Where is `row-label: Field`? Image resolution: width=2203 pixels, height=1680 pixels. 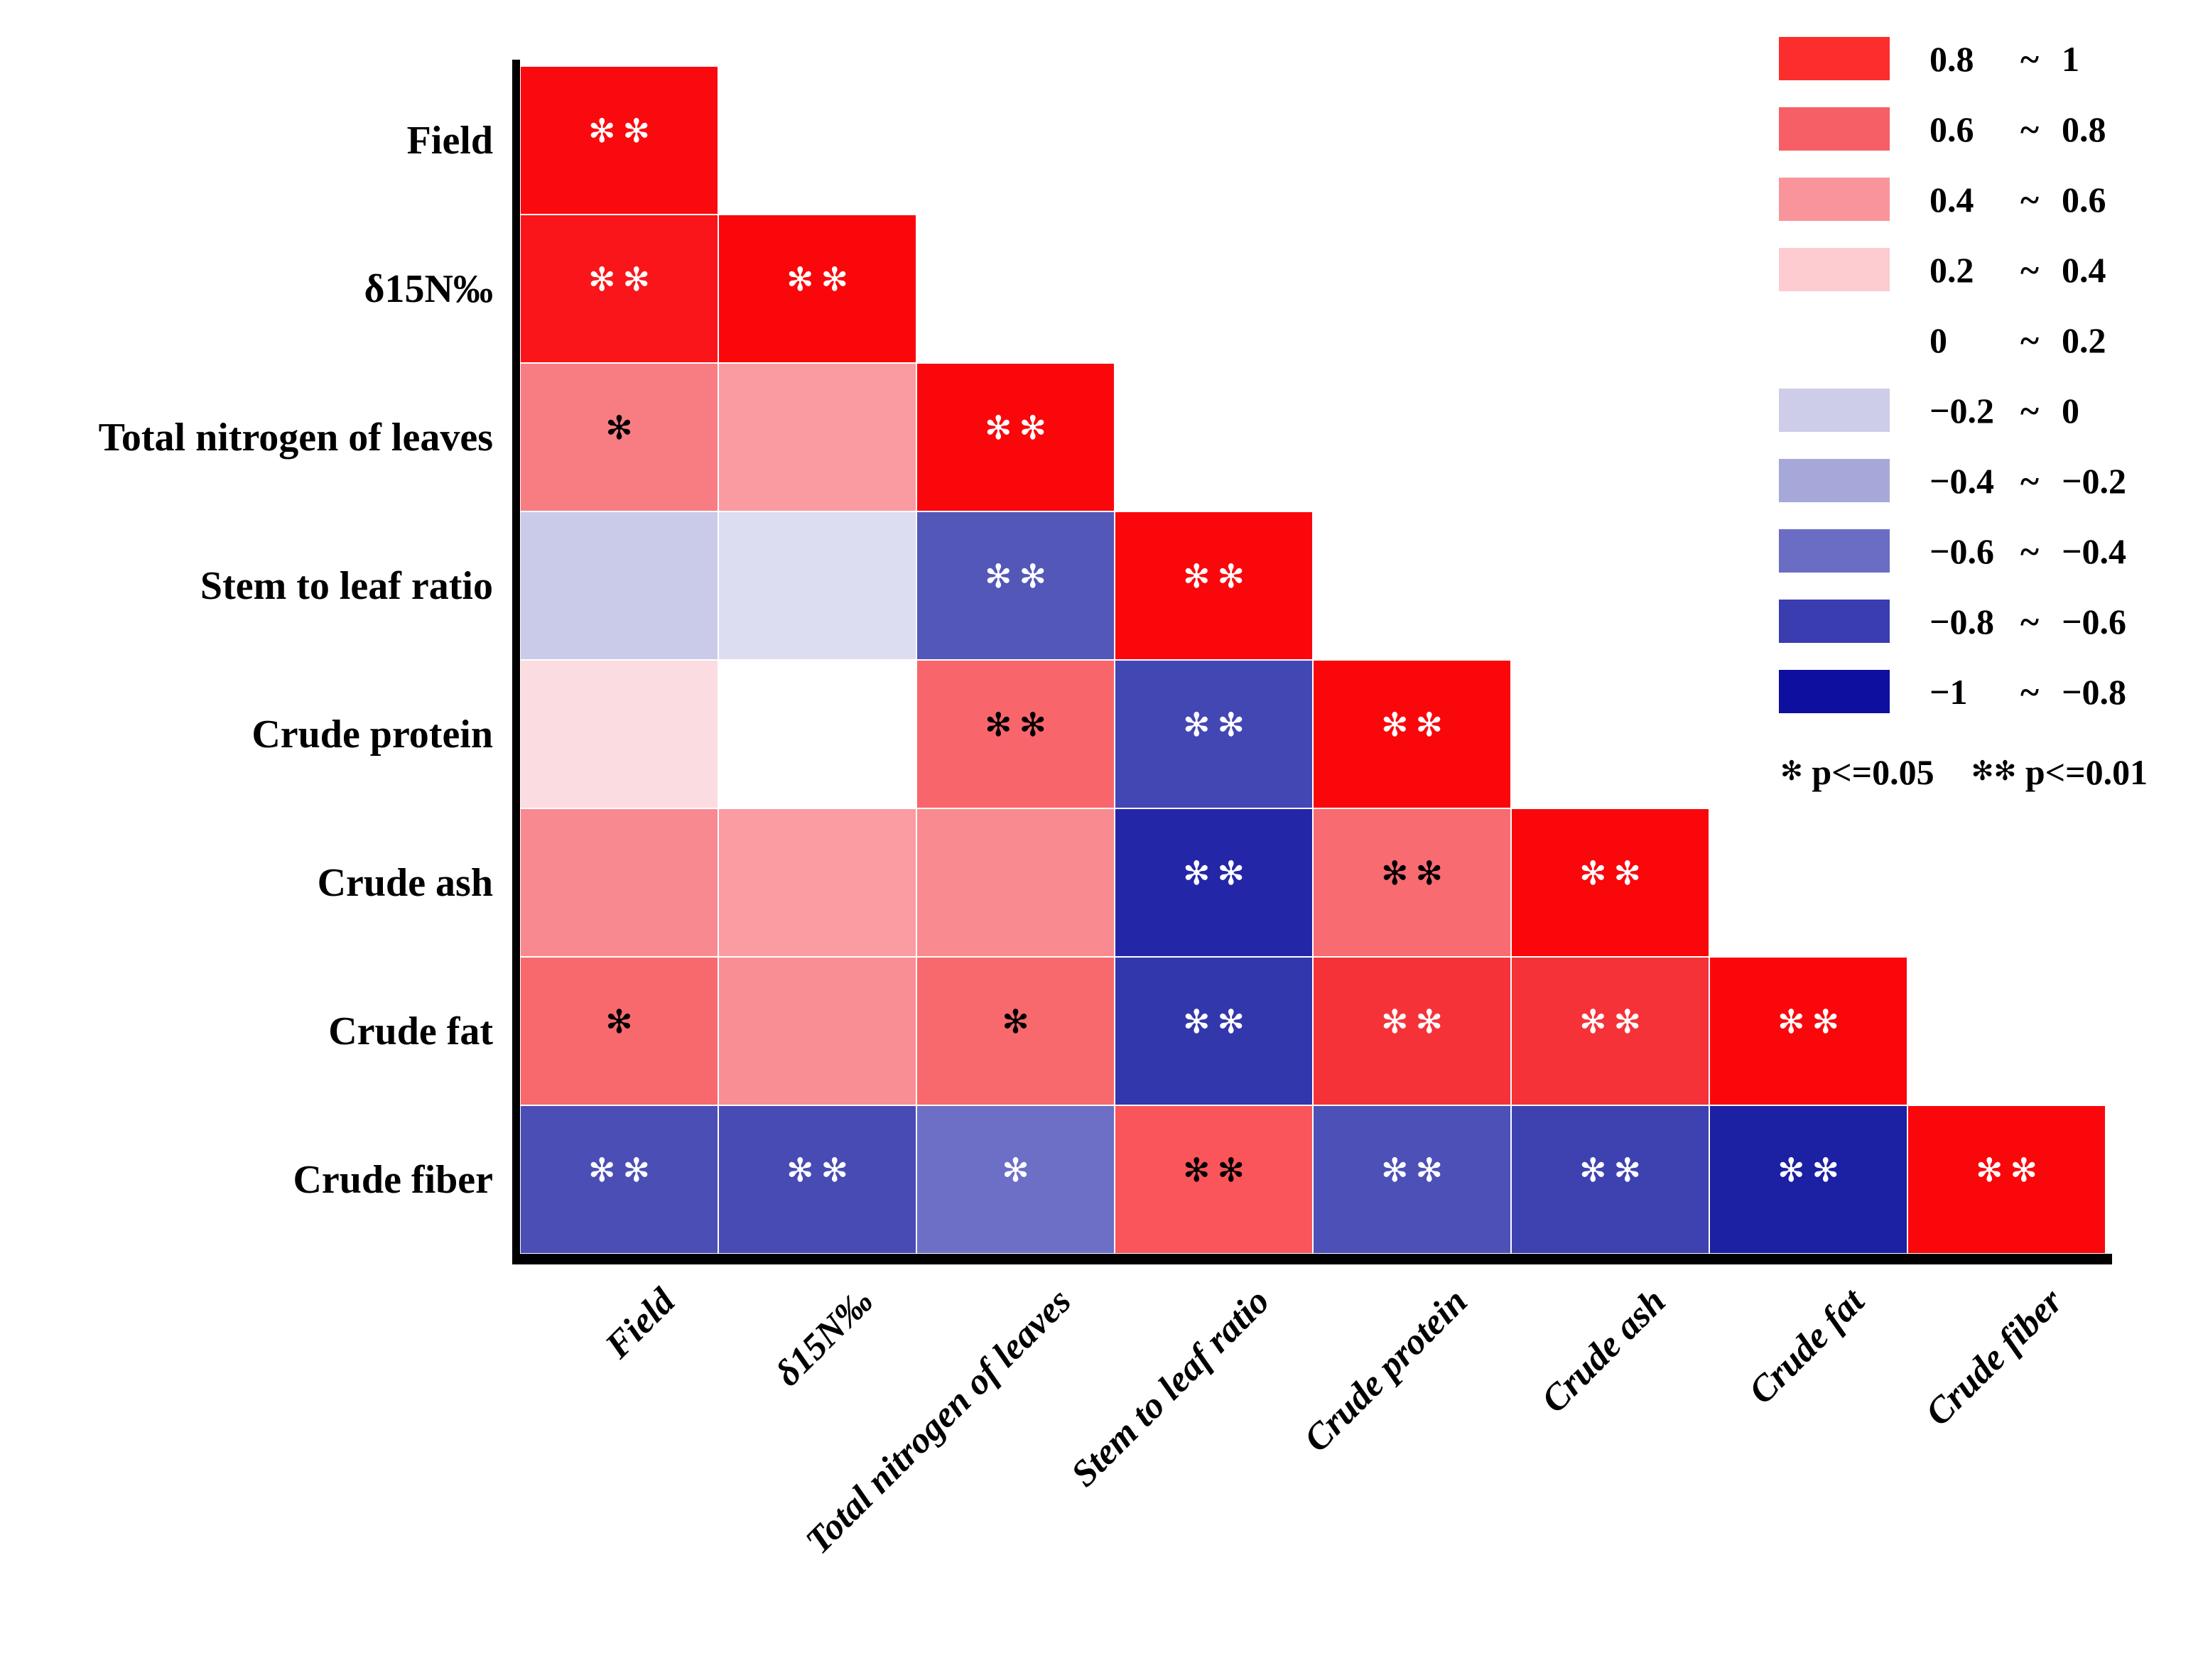
row-label: Field is located at coordinates (450, 141).